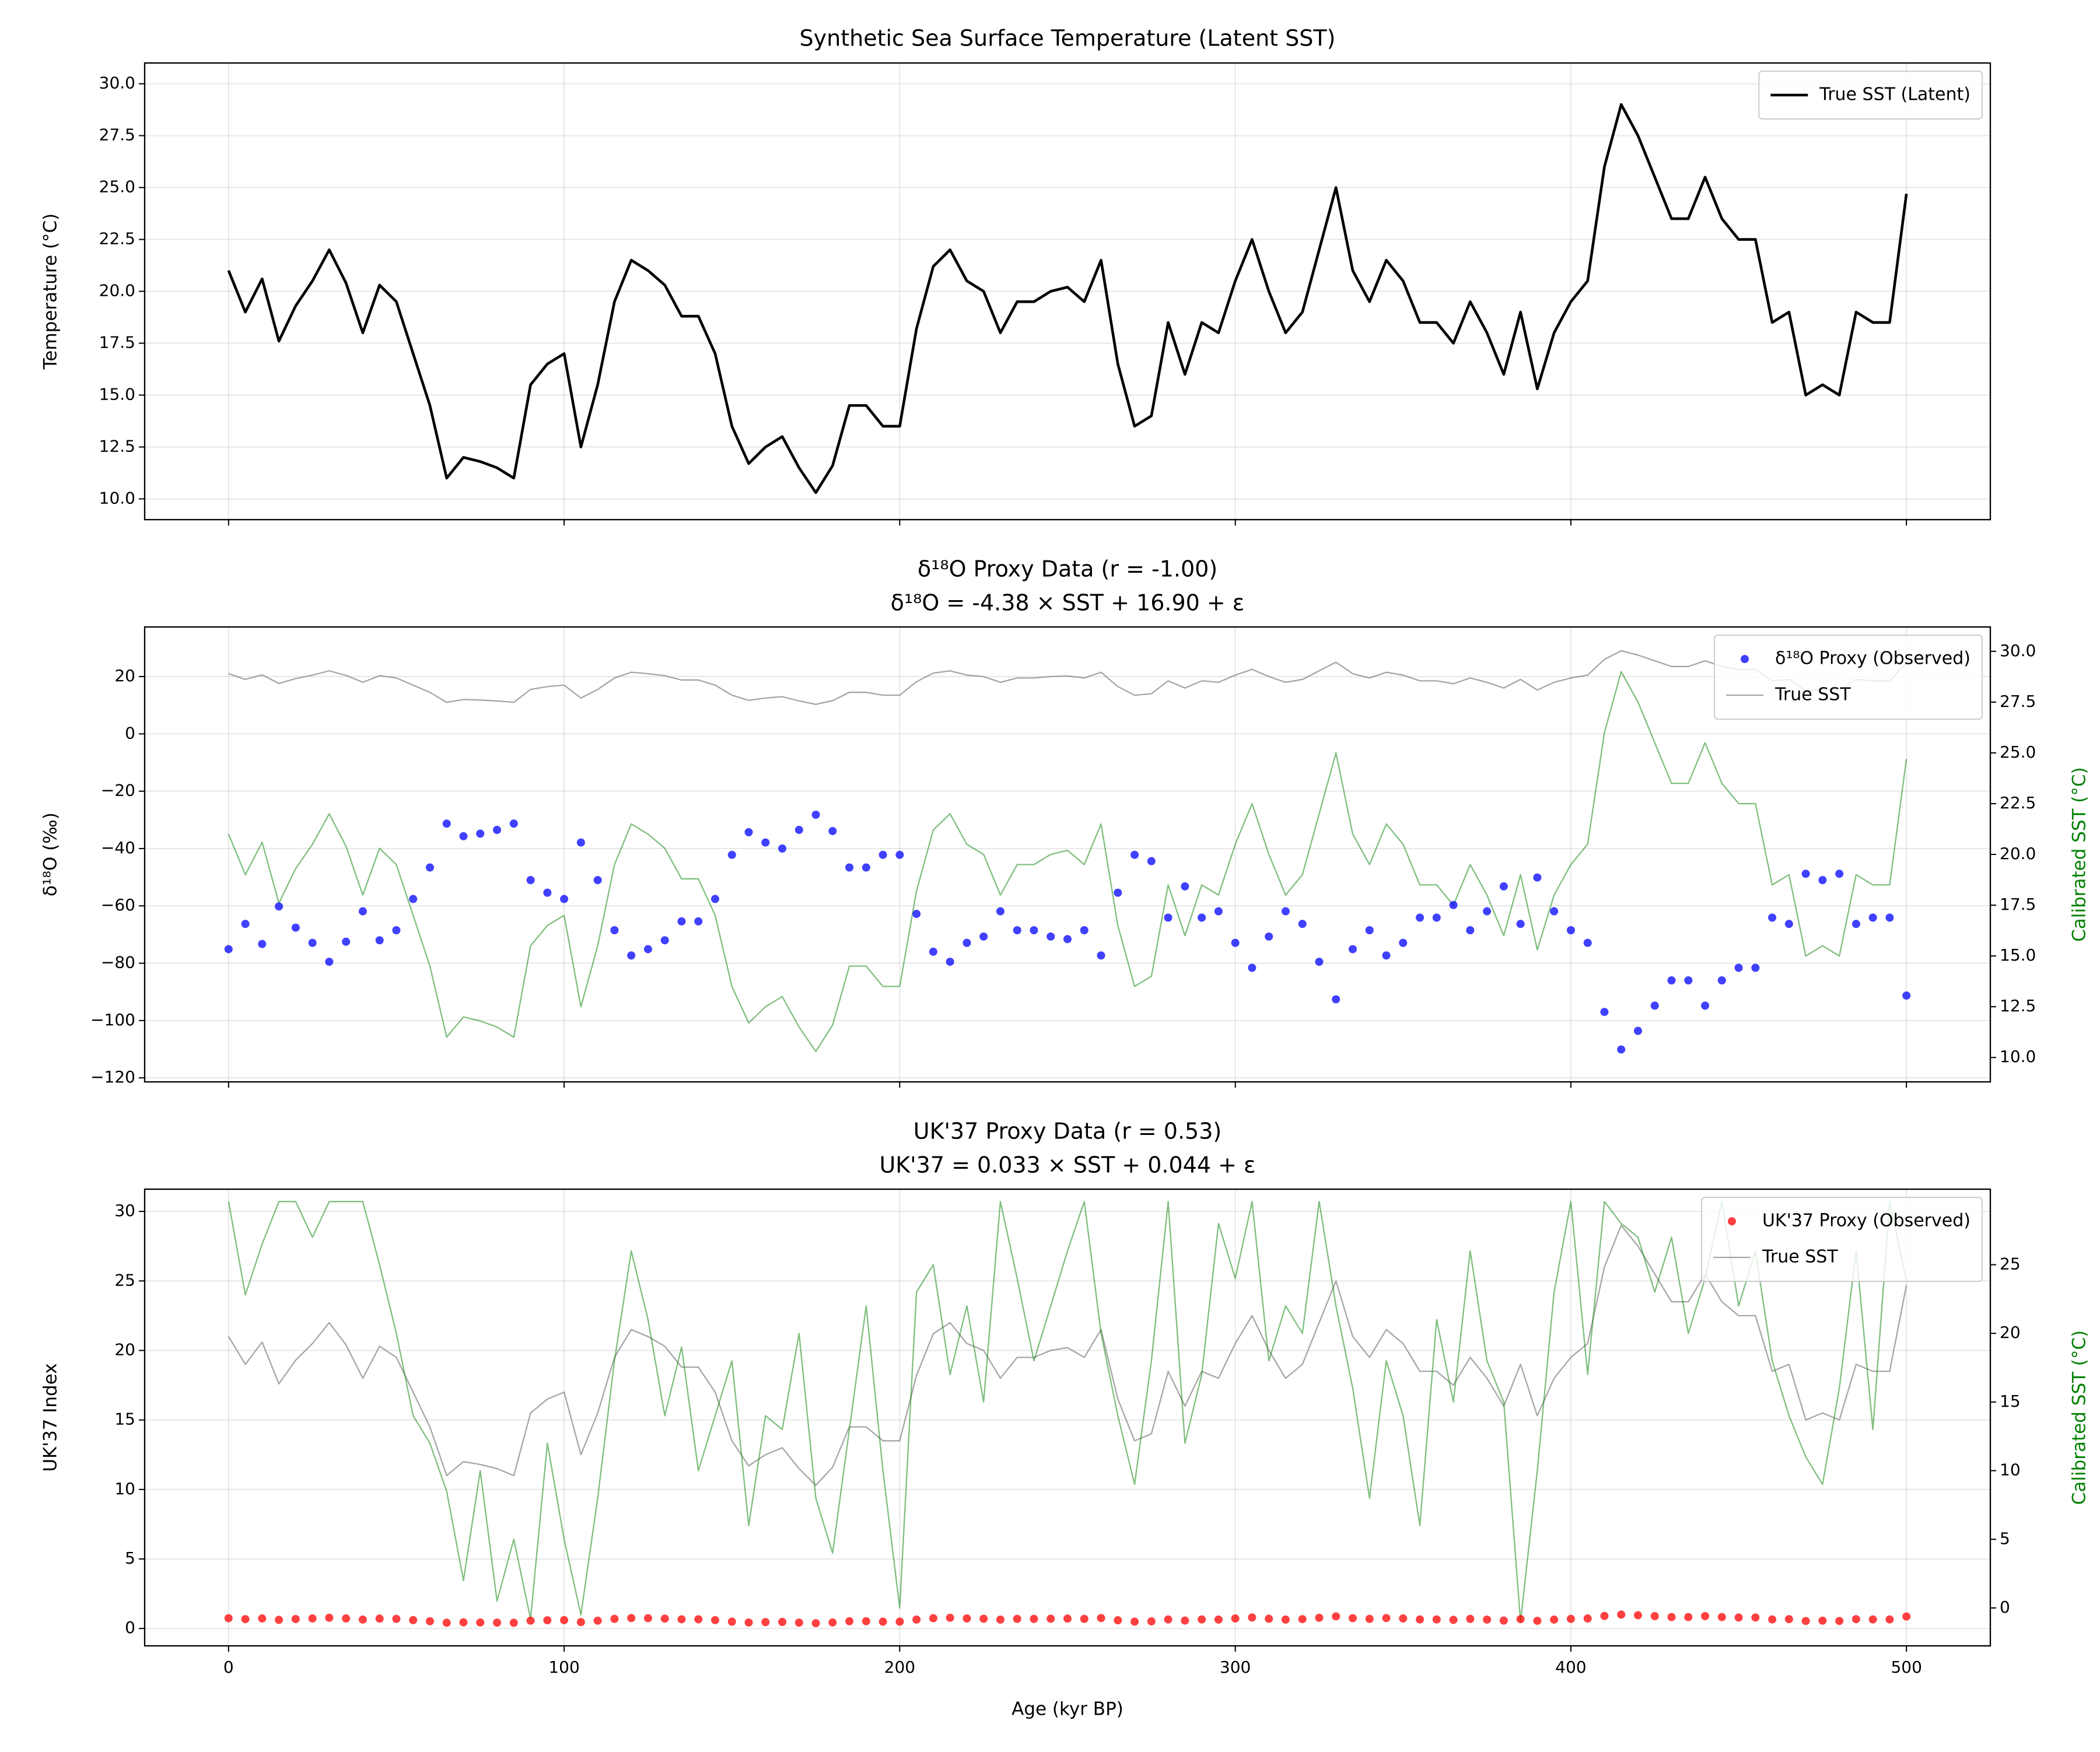  I want to click on legend-label: True SST, so click(1812, 695).